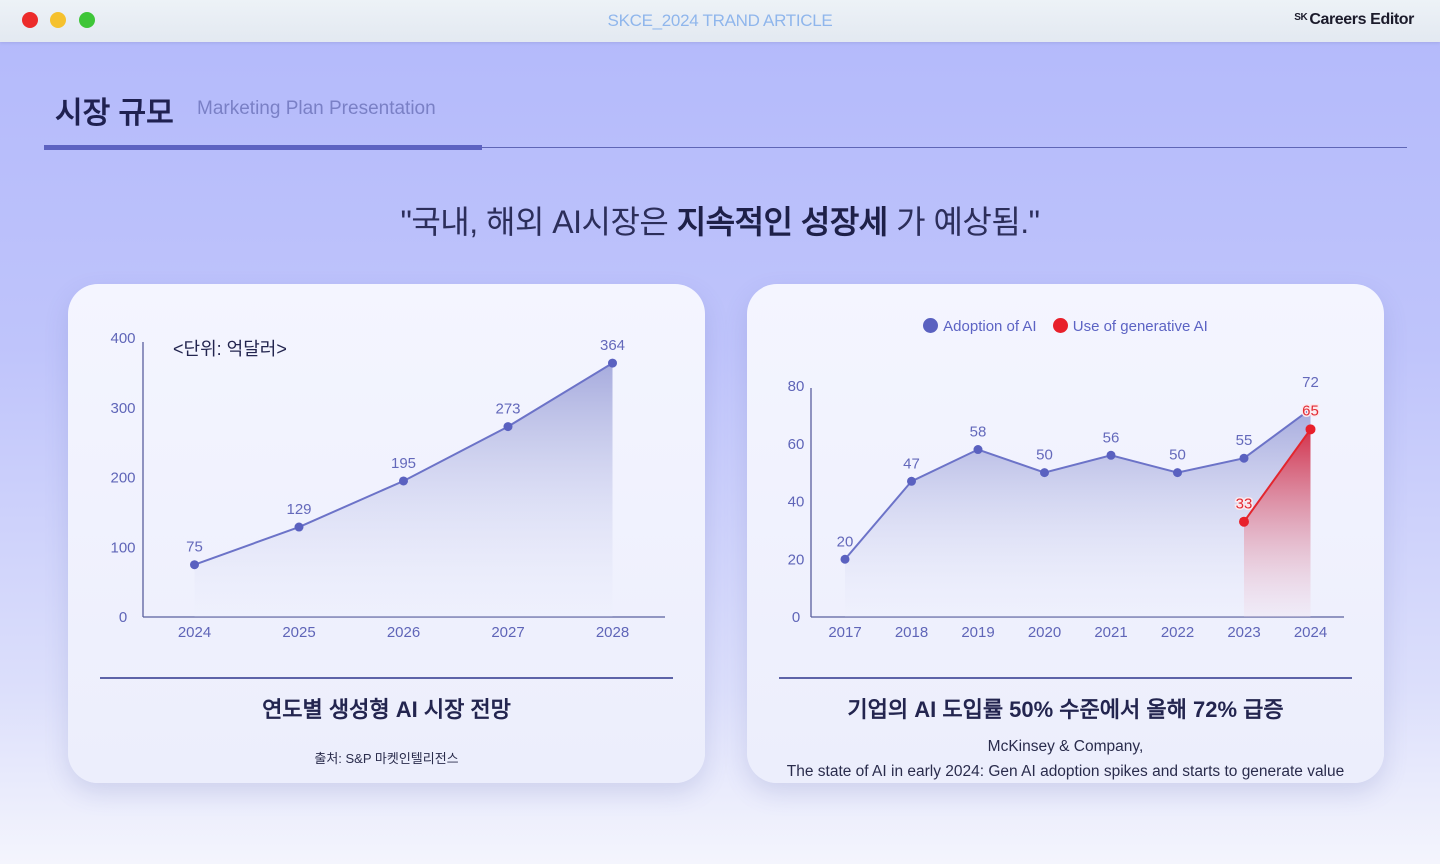 This screenshot has width=1440, height=864. What do you see at coordinates (386, 709) in the screenshot?
I see `chart-title: 연도별 생성형 AI 시장 전망` at bounding box center [386, 709].